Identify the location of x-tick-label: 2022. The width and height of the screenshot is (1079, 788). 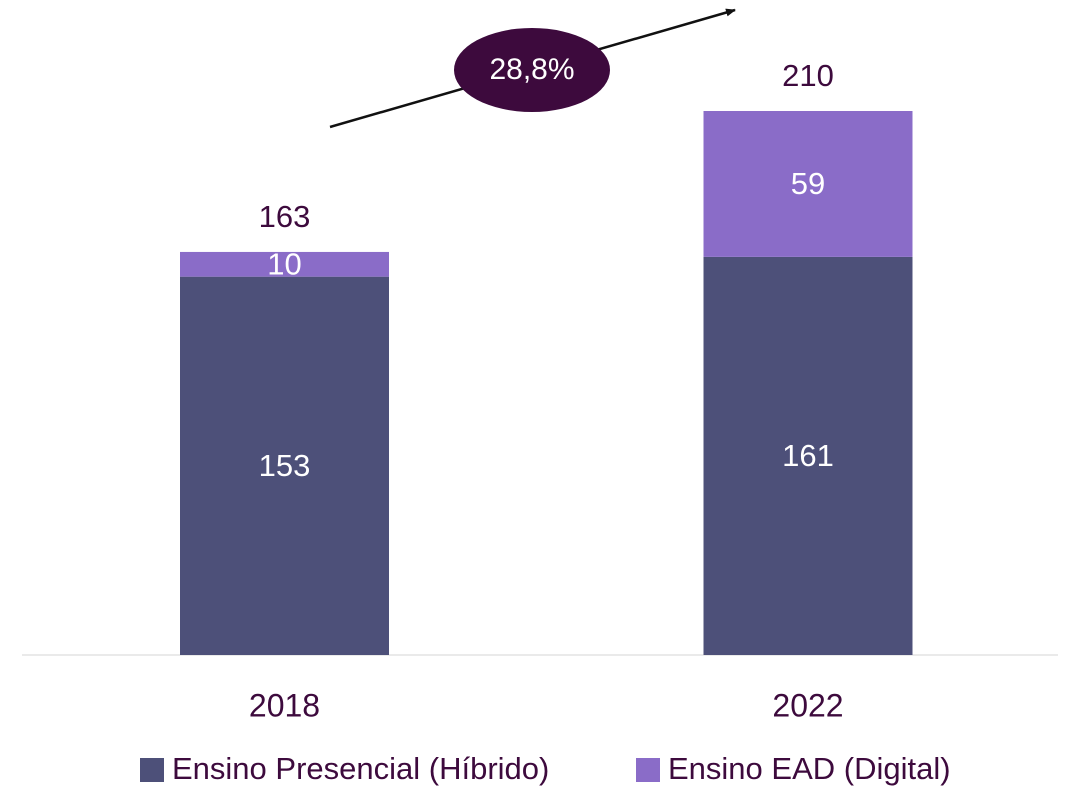
(807, 705).